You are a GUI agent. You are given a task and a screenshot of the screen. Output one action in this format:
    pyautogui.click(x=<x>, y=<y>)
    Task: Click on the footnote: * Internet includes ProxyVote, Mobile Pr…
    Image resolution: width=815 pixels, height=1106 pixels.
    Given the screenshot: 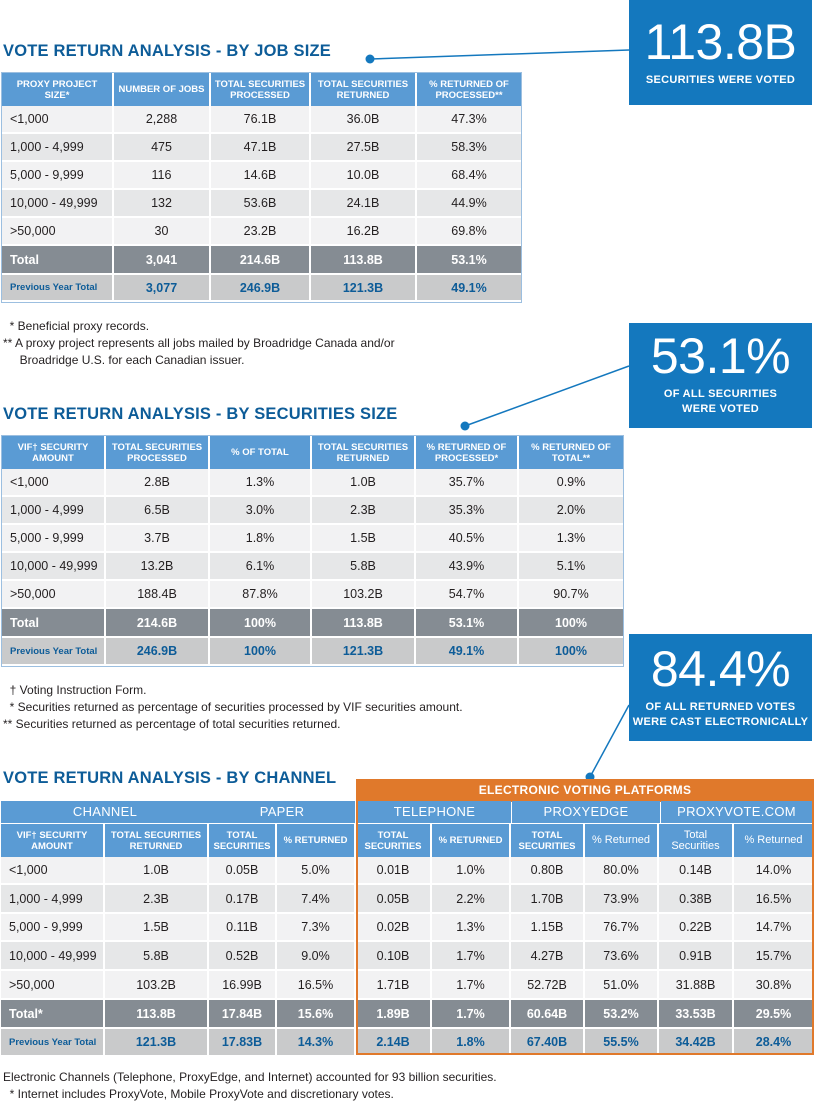 What is the action you would take?
    pyautogui.click(x=198, y=1094)
    